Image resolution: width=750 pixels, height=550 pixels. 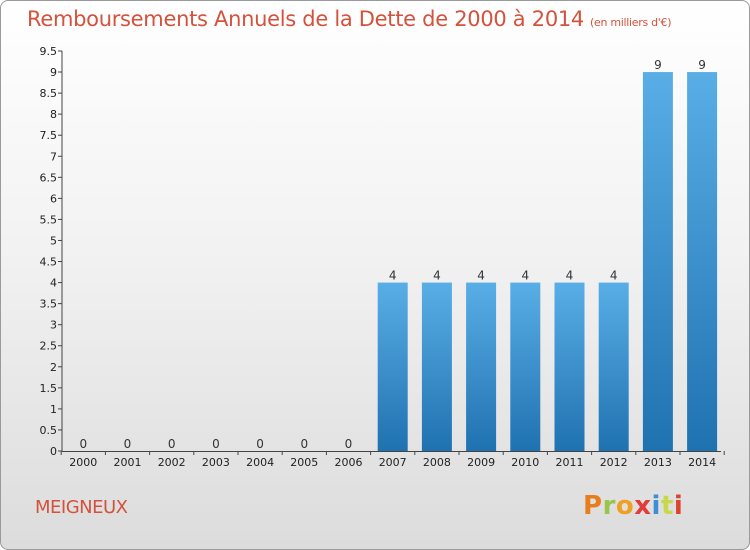 I want to click on logo-letter: P, so click(x=593, y=506).